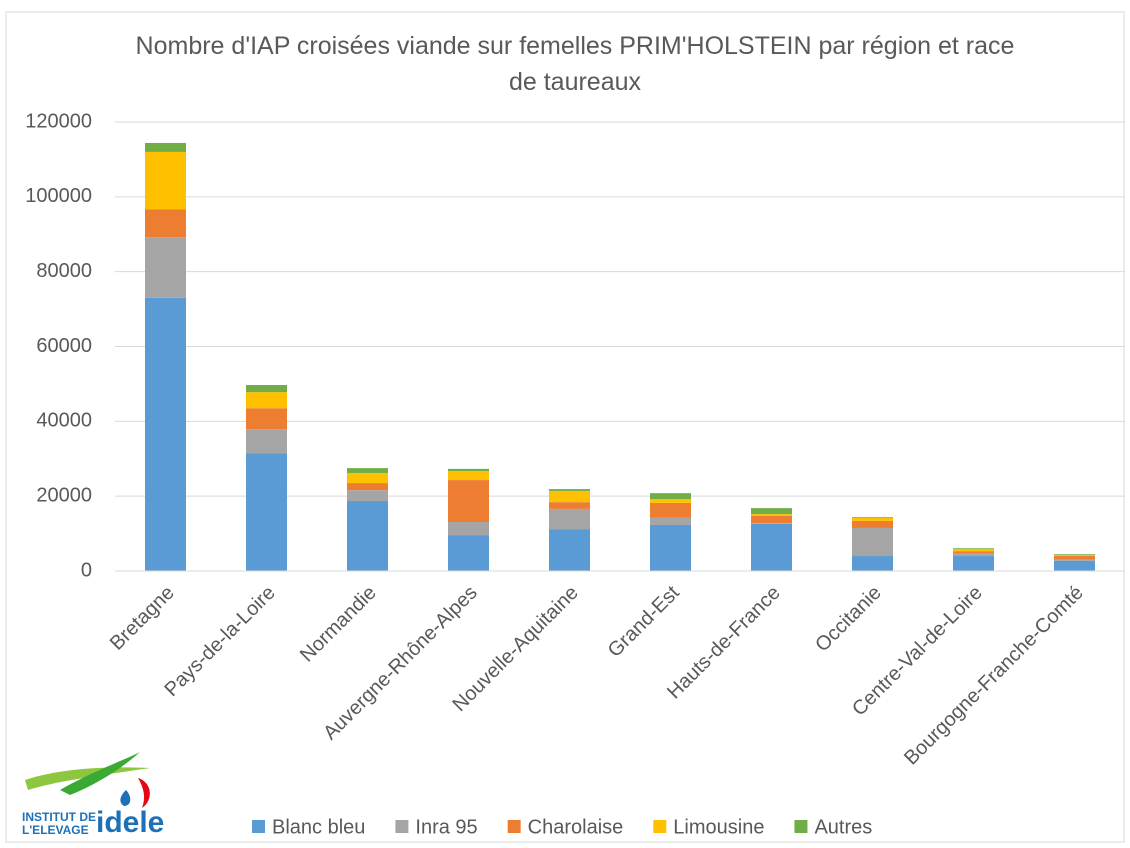 This screenshot has height=848, width=1130. Describe the element at coordinates (843, 827) in the screenshot. I see `legend-label: Autres` at that location.